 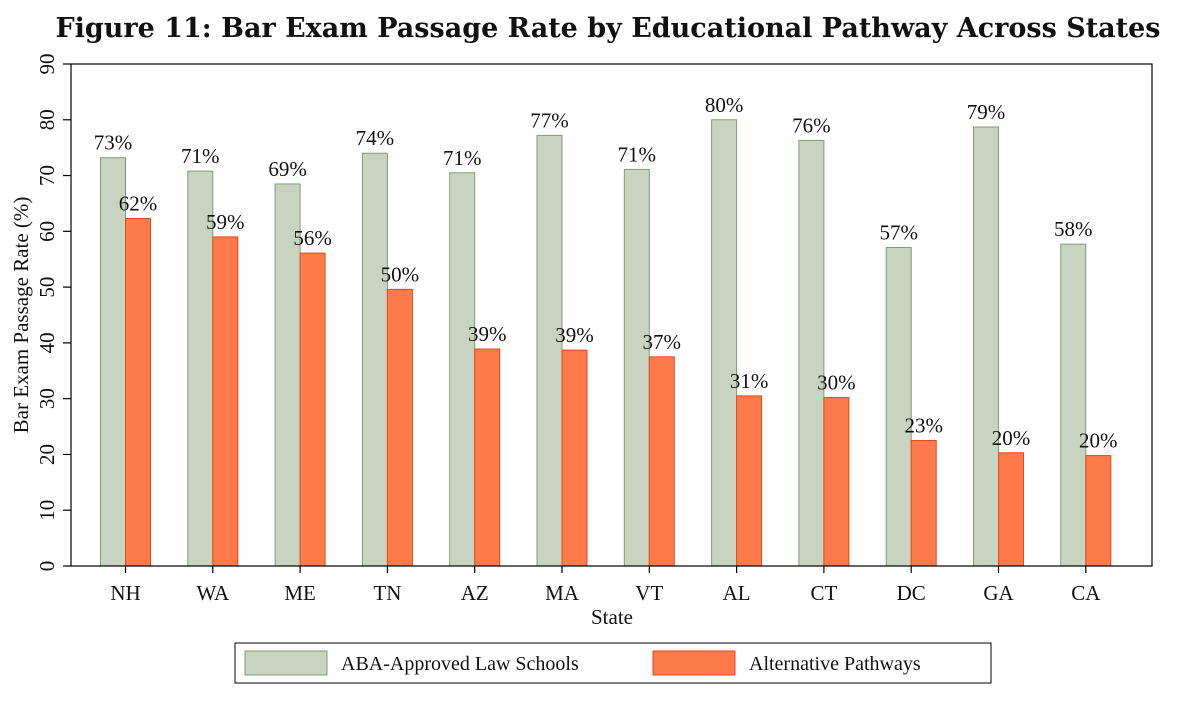 I want to click on data-label-alternative-ga: 20%, so click(x=1011, y=438).